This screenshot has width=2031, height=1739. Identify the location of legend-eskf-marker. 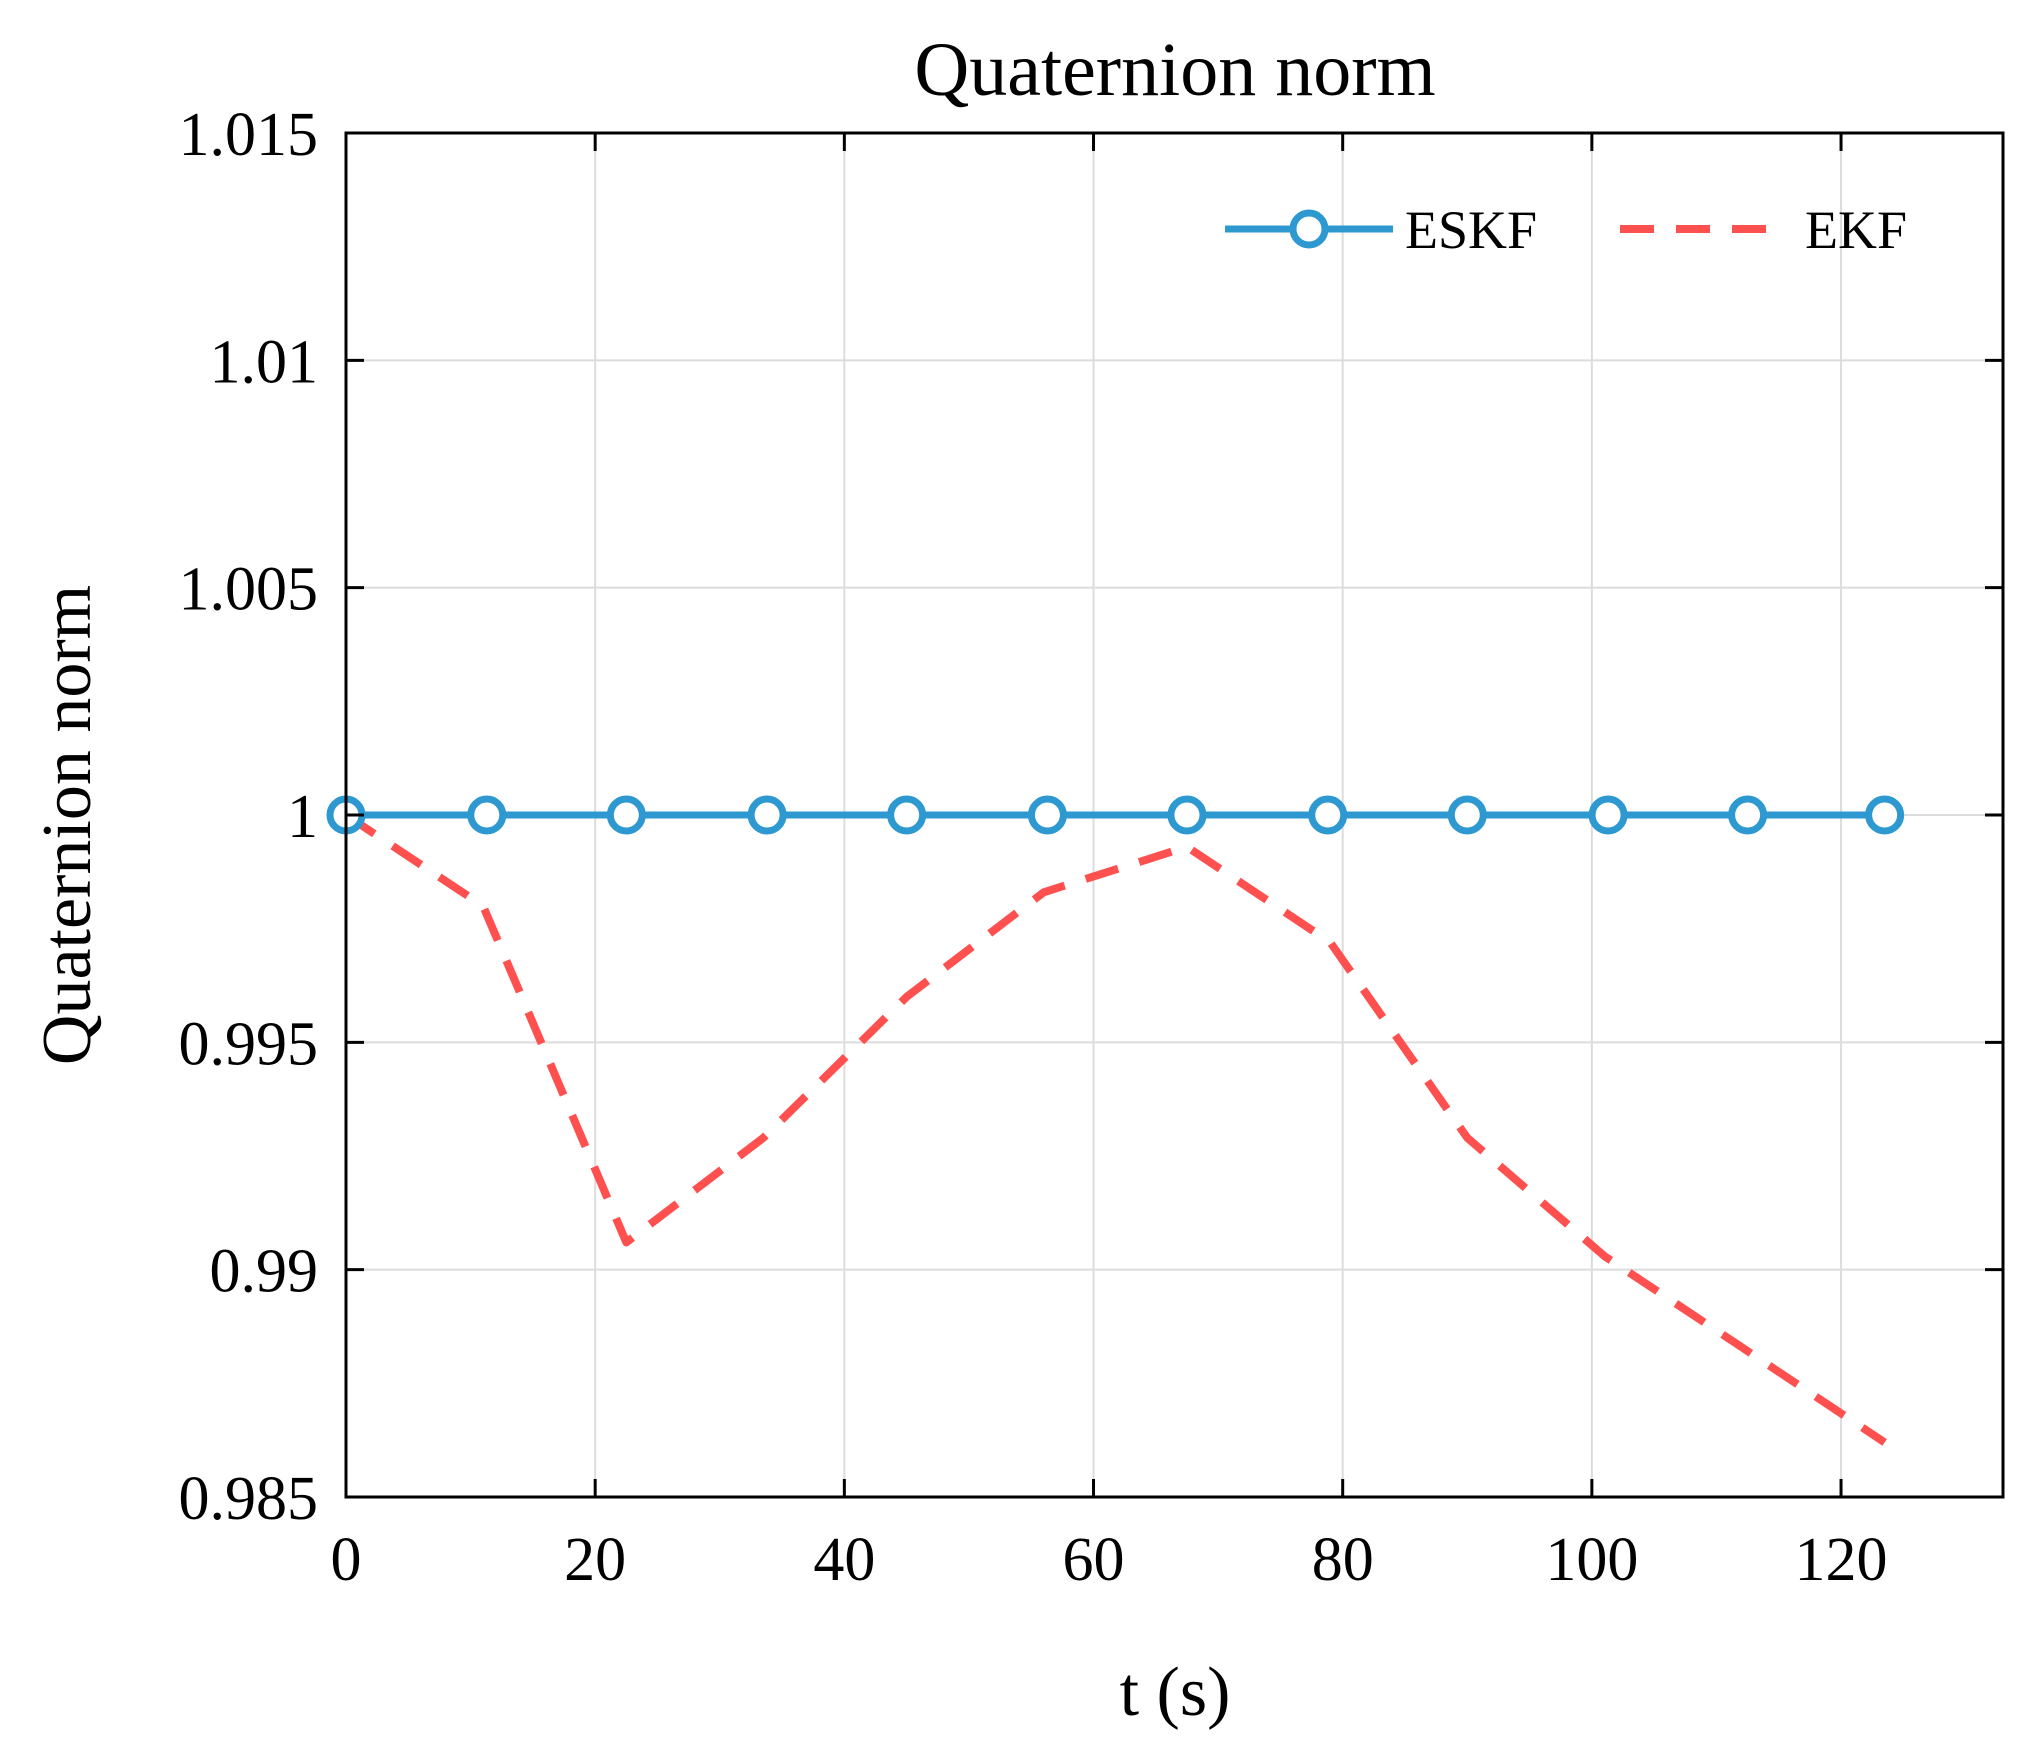
(1309, 229).